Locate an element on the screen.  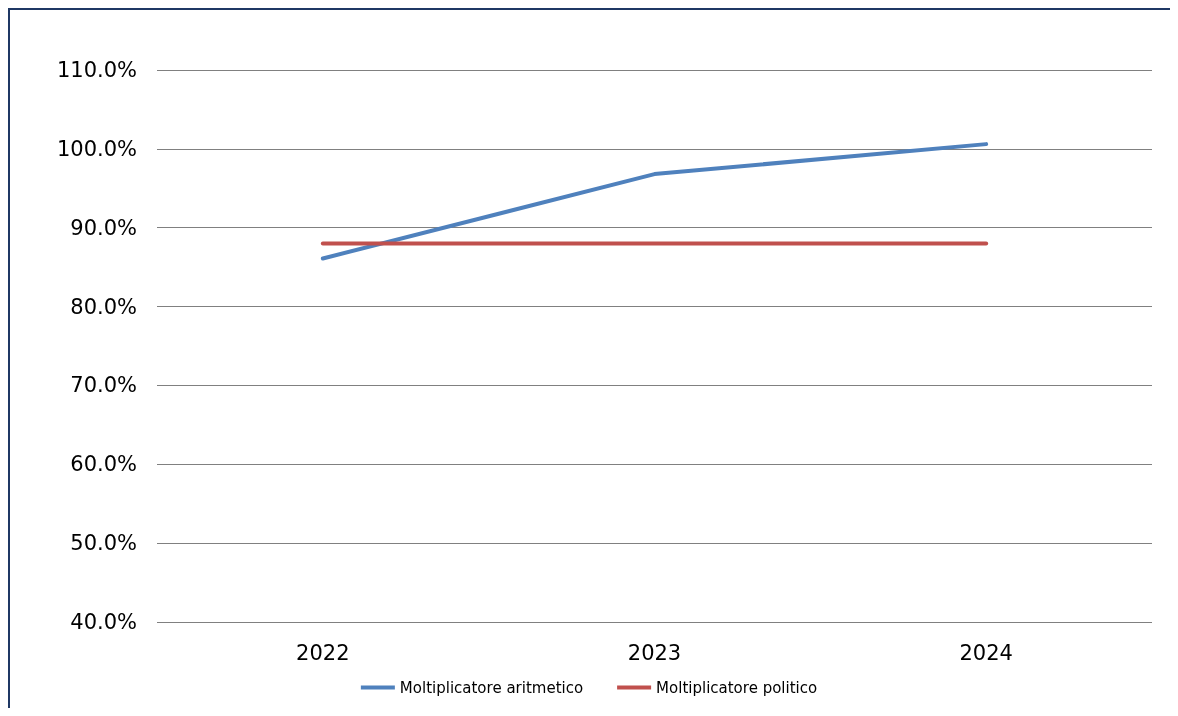
legend-label: Moltiplicatore politico is located at coordinates (737, 687).